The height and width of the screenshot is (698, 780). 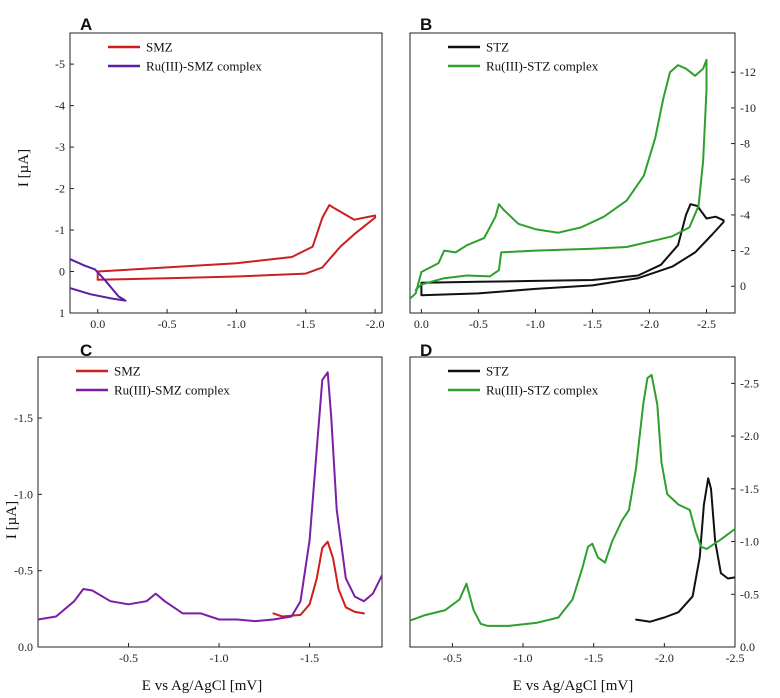 What do you see at coordinates (745, 179) in the screenshot?
I see `y-tick-label: -6` at bounding box center [745, 179].